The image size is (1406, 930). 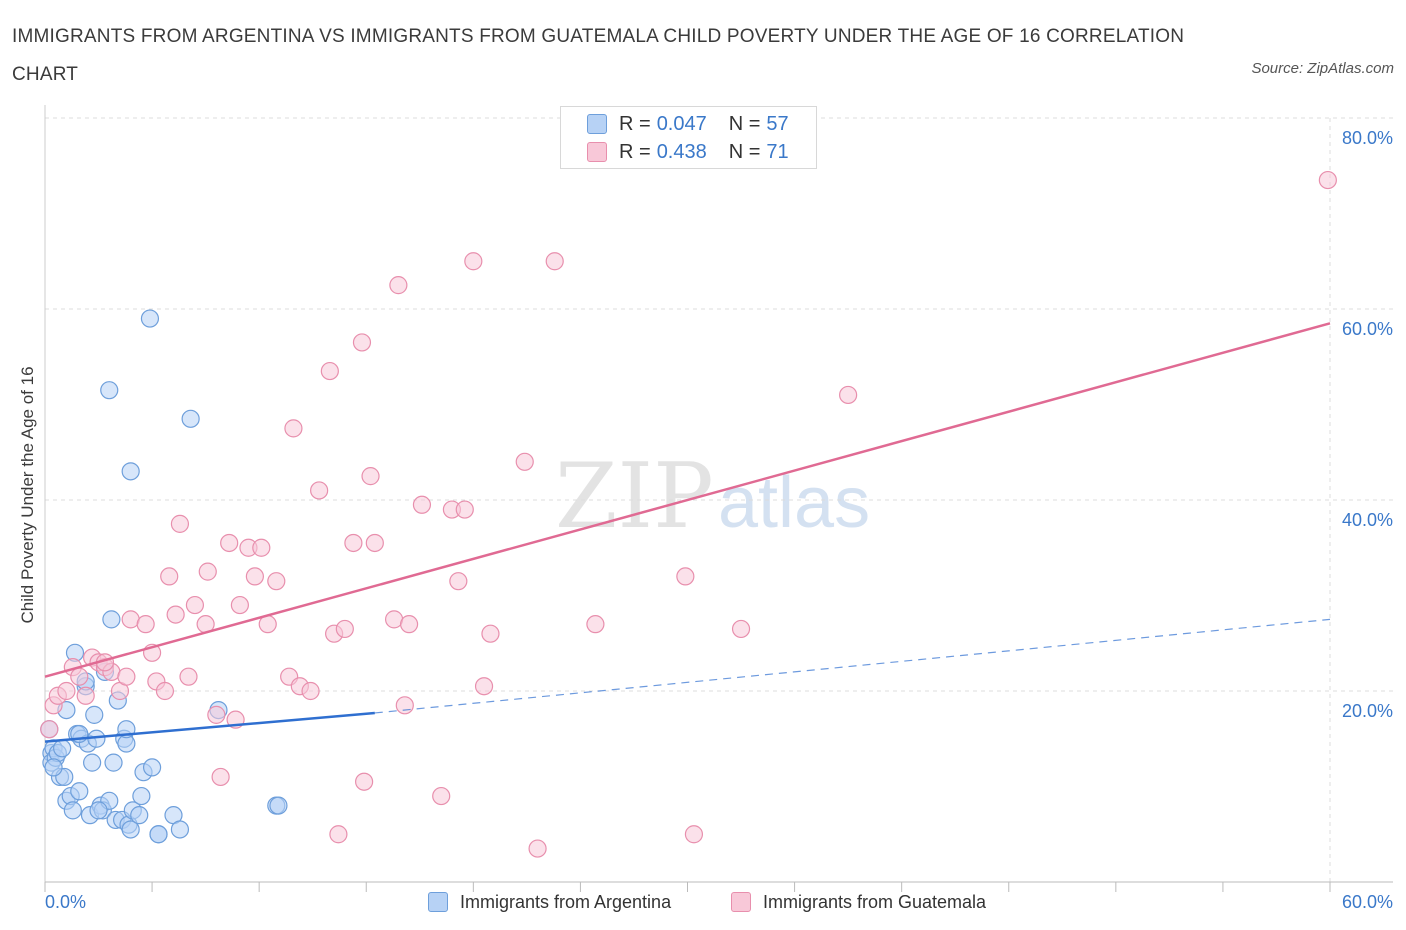 I want to click on y-tick-label: 60.0%, so click(x=1367, y=329).